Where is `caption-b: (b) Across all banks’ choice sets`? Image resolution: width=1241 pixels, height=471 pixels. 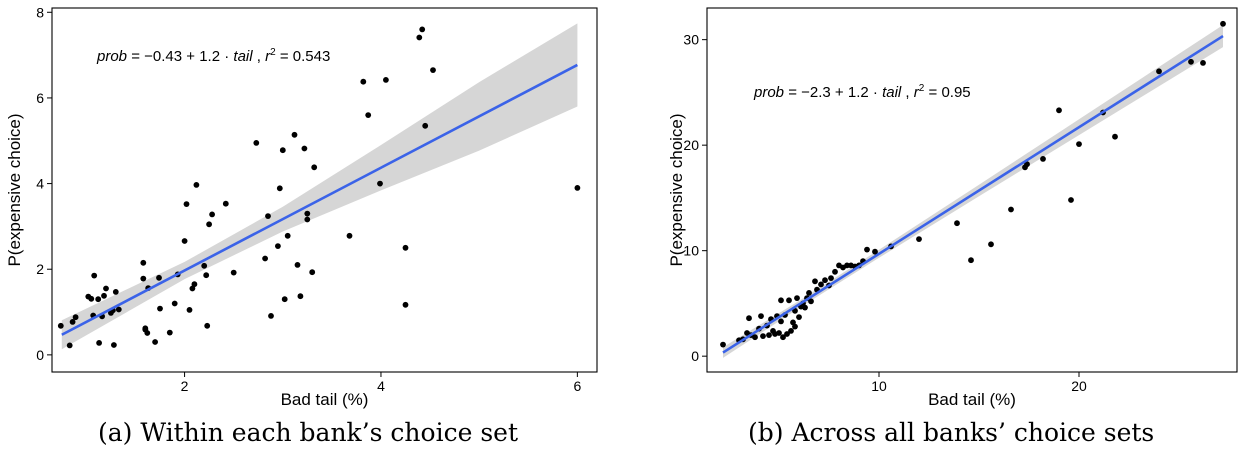 caption-b: (b) Across all banks’ choice sets is located at coordinates (951, 432).